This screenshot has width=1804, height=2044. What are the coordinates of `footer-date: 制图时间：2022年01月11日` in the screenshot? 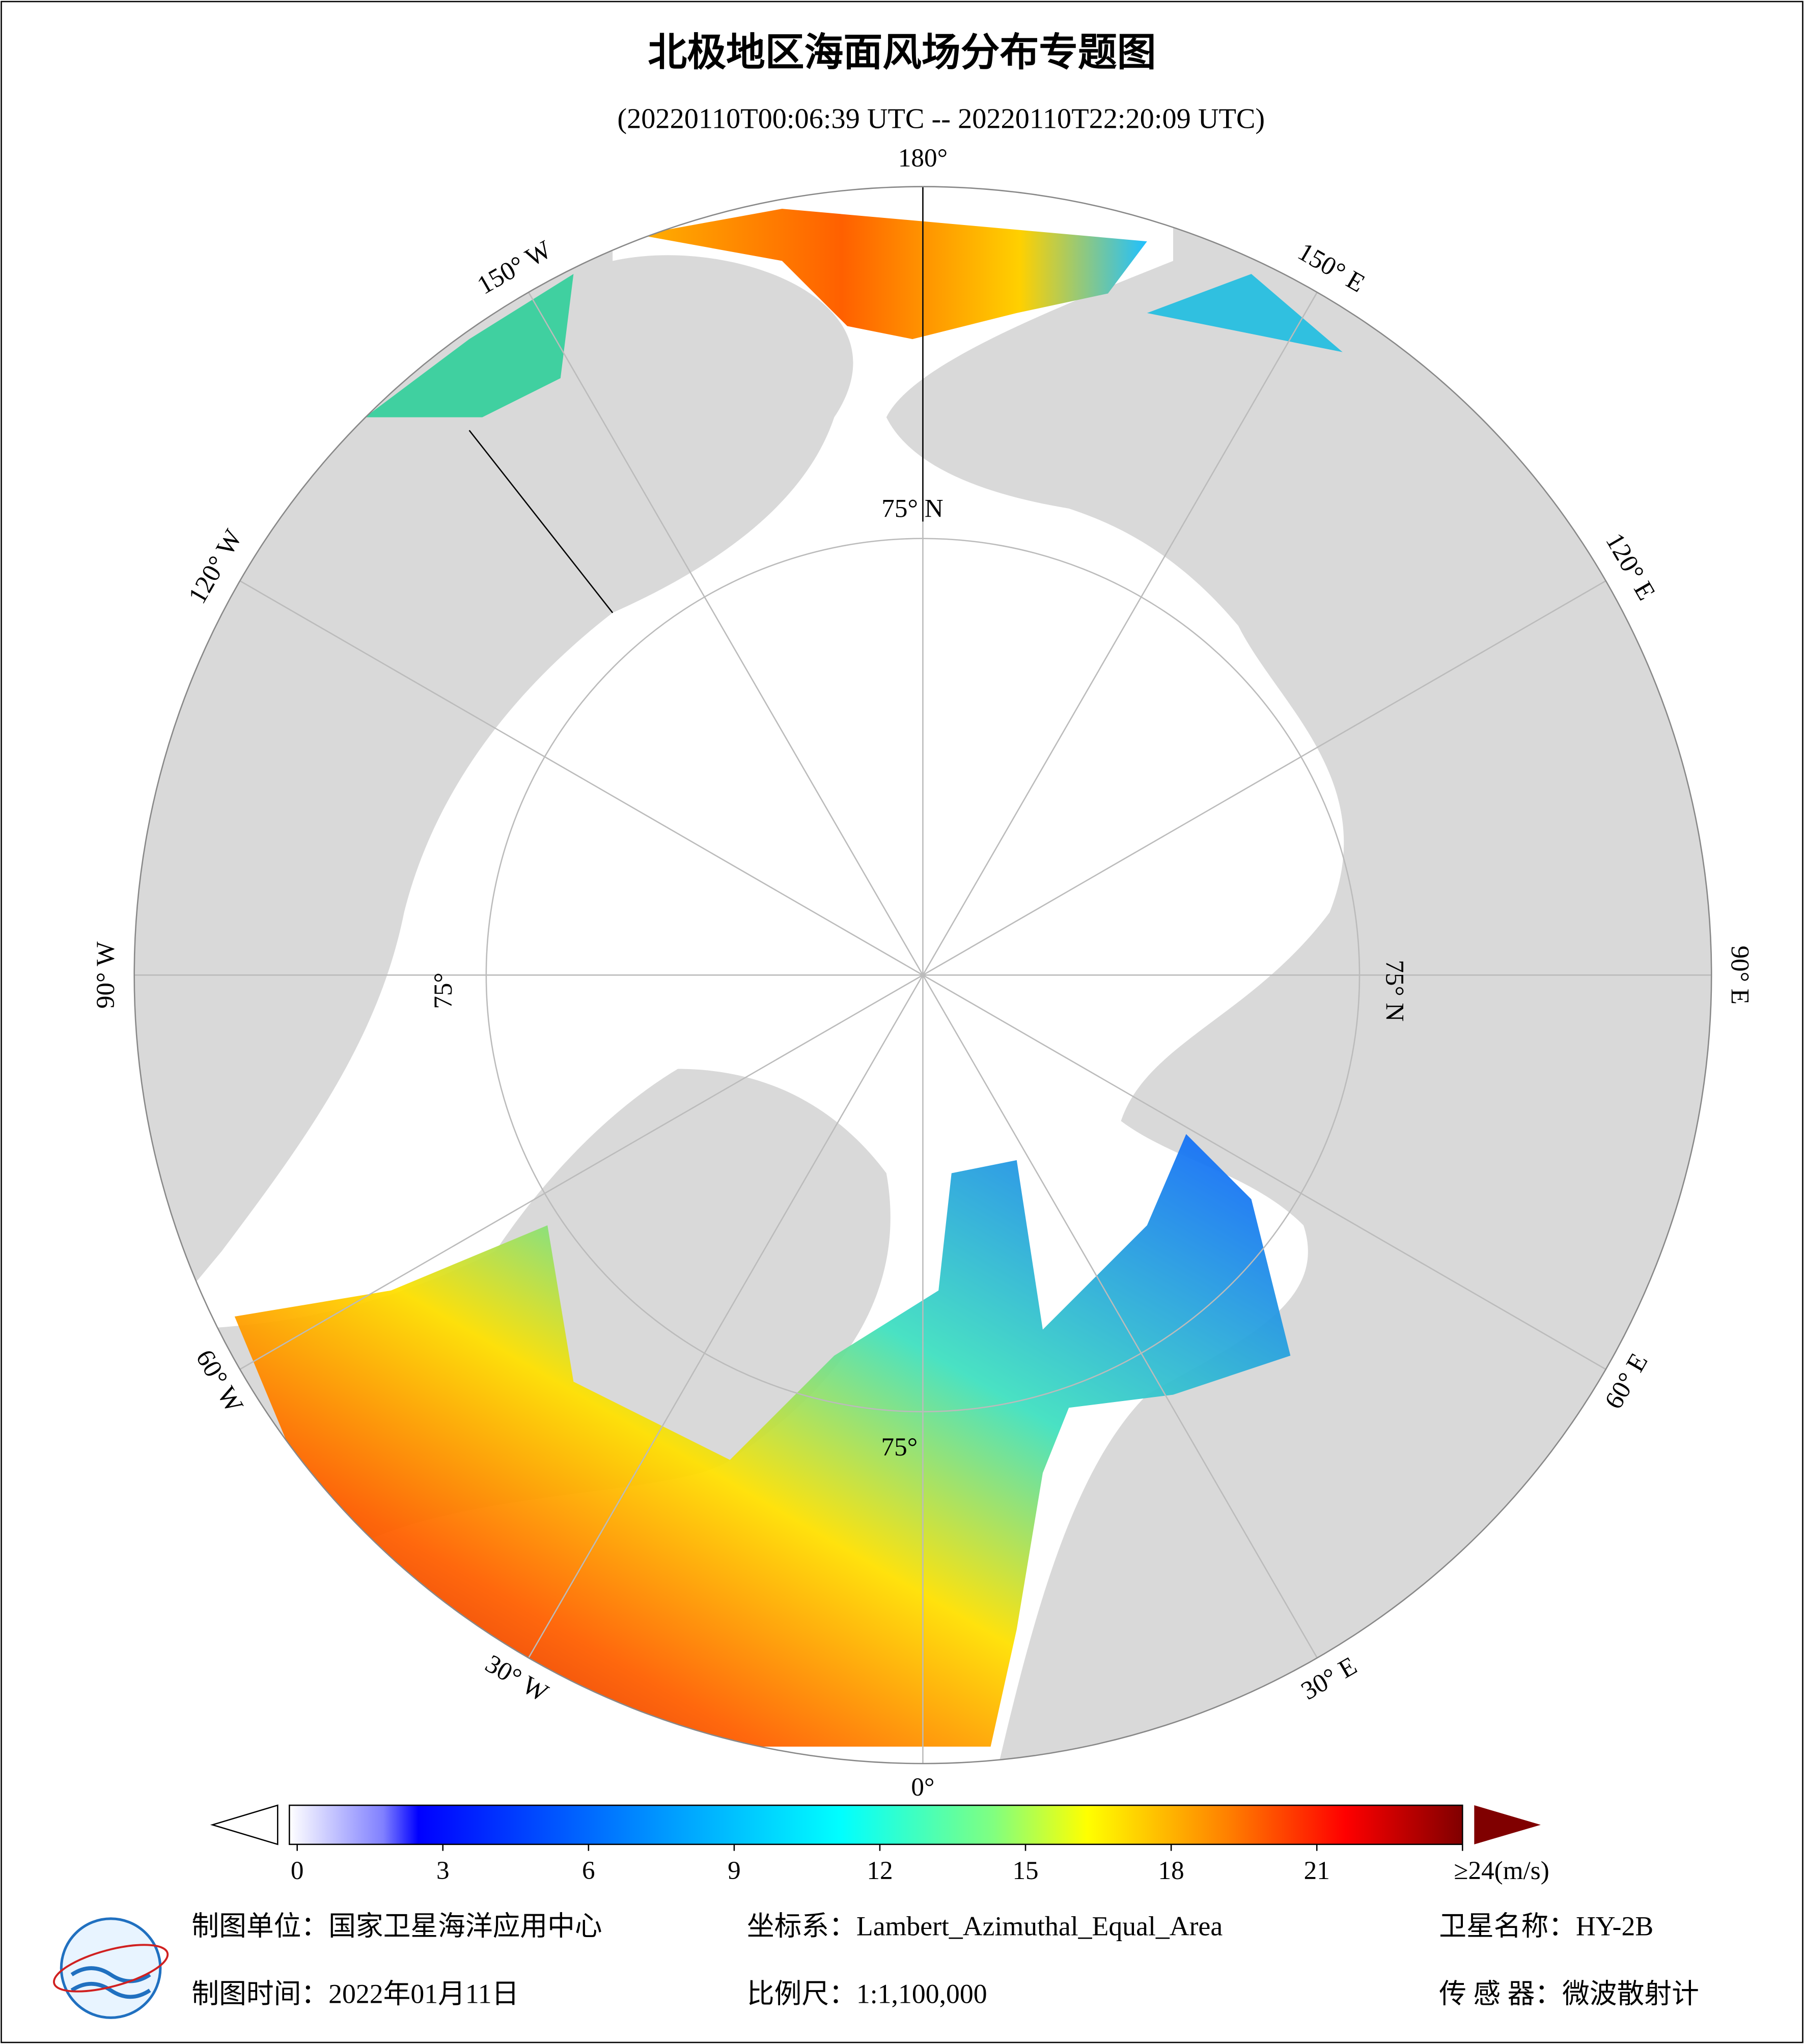 It's located at (355, 1994).